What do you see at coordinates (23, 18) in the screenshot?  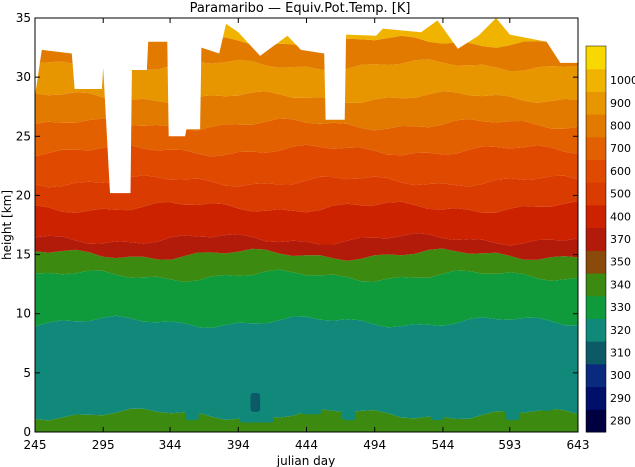 I see `y-tick-label: 35` at bounding box center [23, 18].